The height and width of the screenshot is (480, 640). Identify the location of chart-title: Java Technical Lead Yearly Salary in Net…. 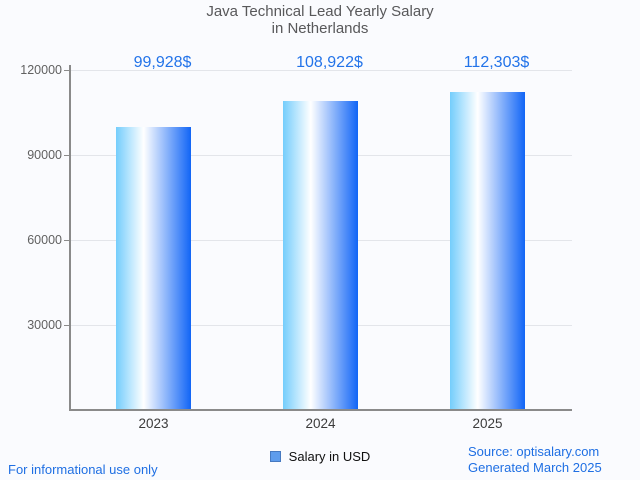
(320, 20).